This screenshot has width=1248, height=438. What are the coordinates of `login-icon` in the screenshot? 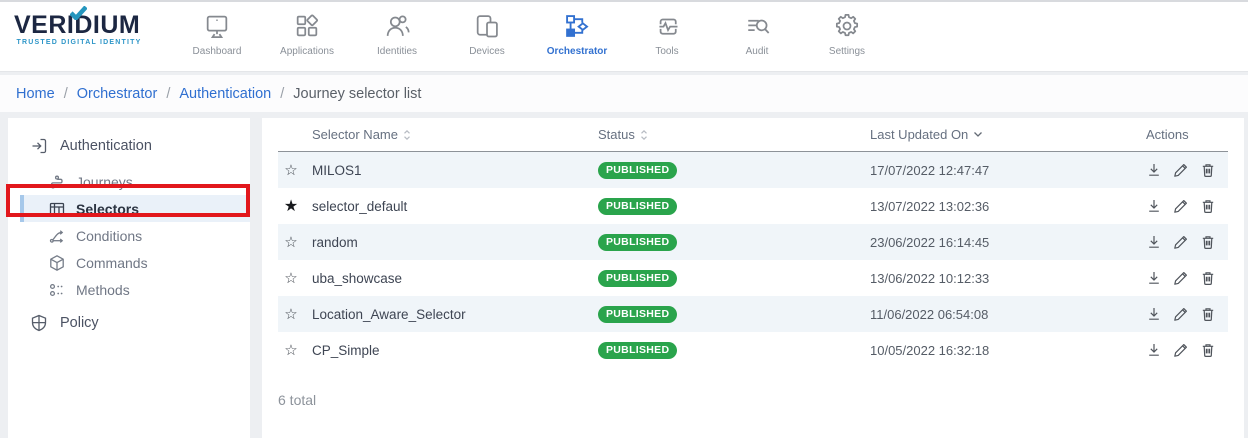 It's located at (39, 146).